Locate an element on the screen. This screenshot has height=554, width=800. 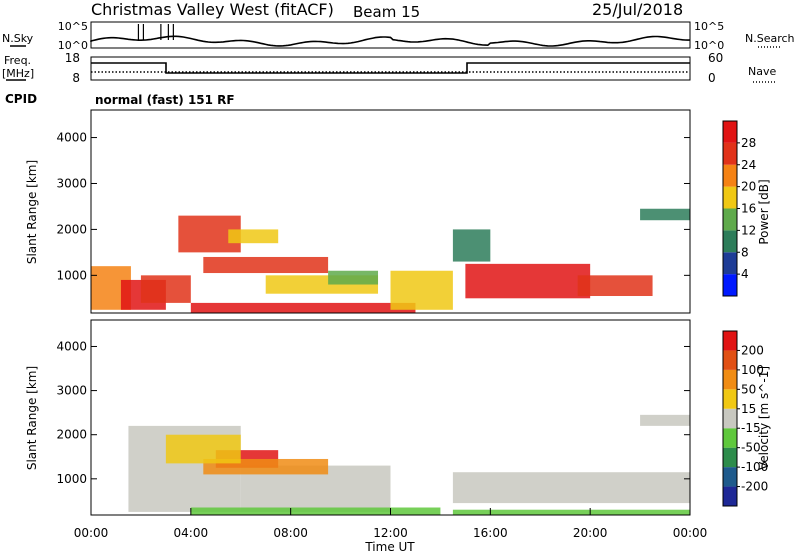
freq-tick-right-top: 60 is located at coordinates (715, 58).